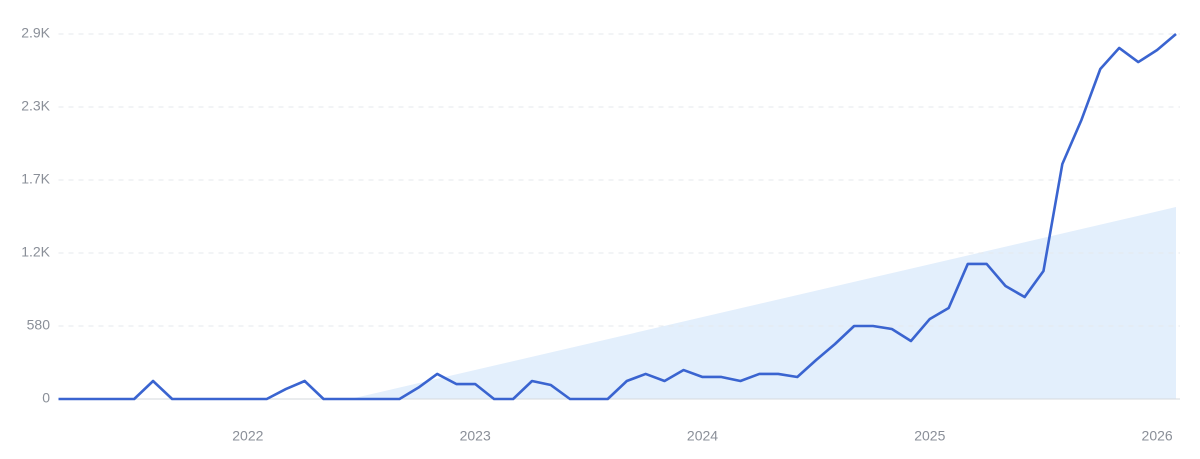  What do you see at coordinates (929, 436) in the screenshot?
I see `x-tick-label: 2025` at bounding box center [929, 436].